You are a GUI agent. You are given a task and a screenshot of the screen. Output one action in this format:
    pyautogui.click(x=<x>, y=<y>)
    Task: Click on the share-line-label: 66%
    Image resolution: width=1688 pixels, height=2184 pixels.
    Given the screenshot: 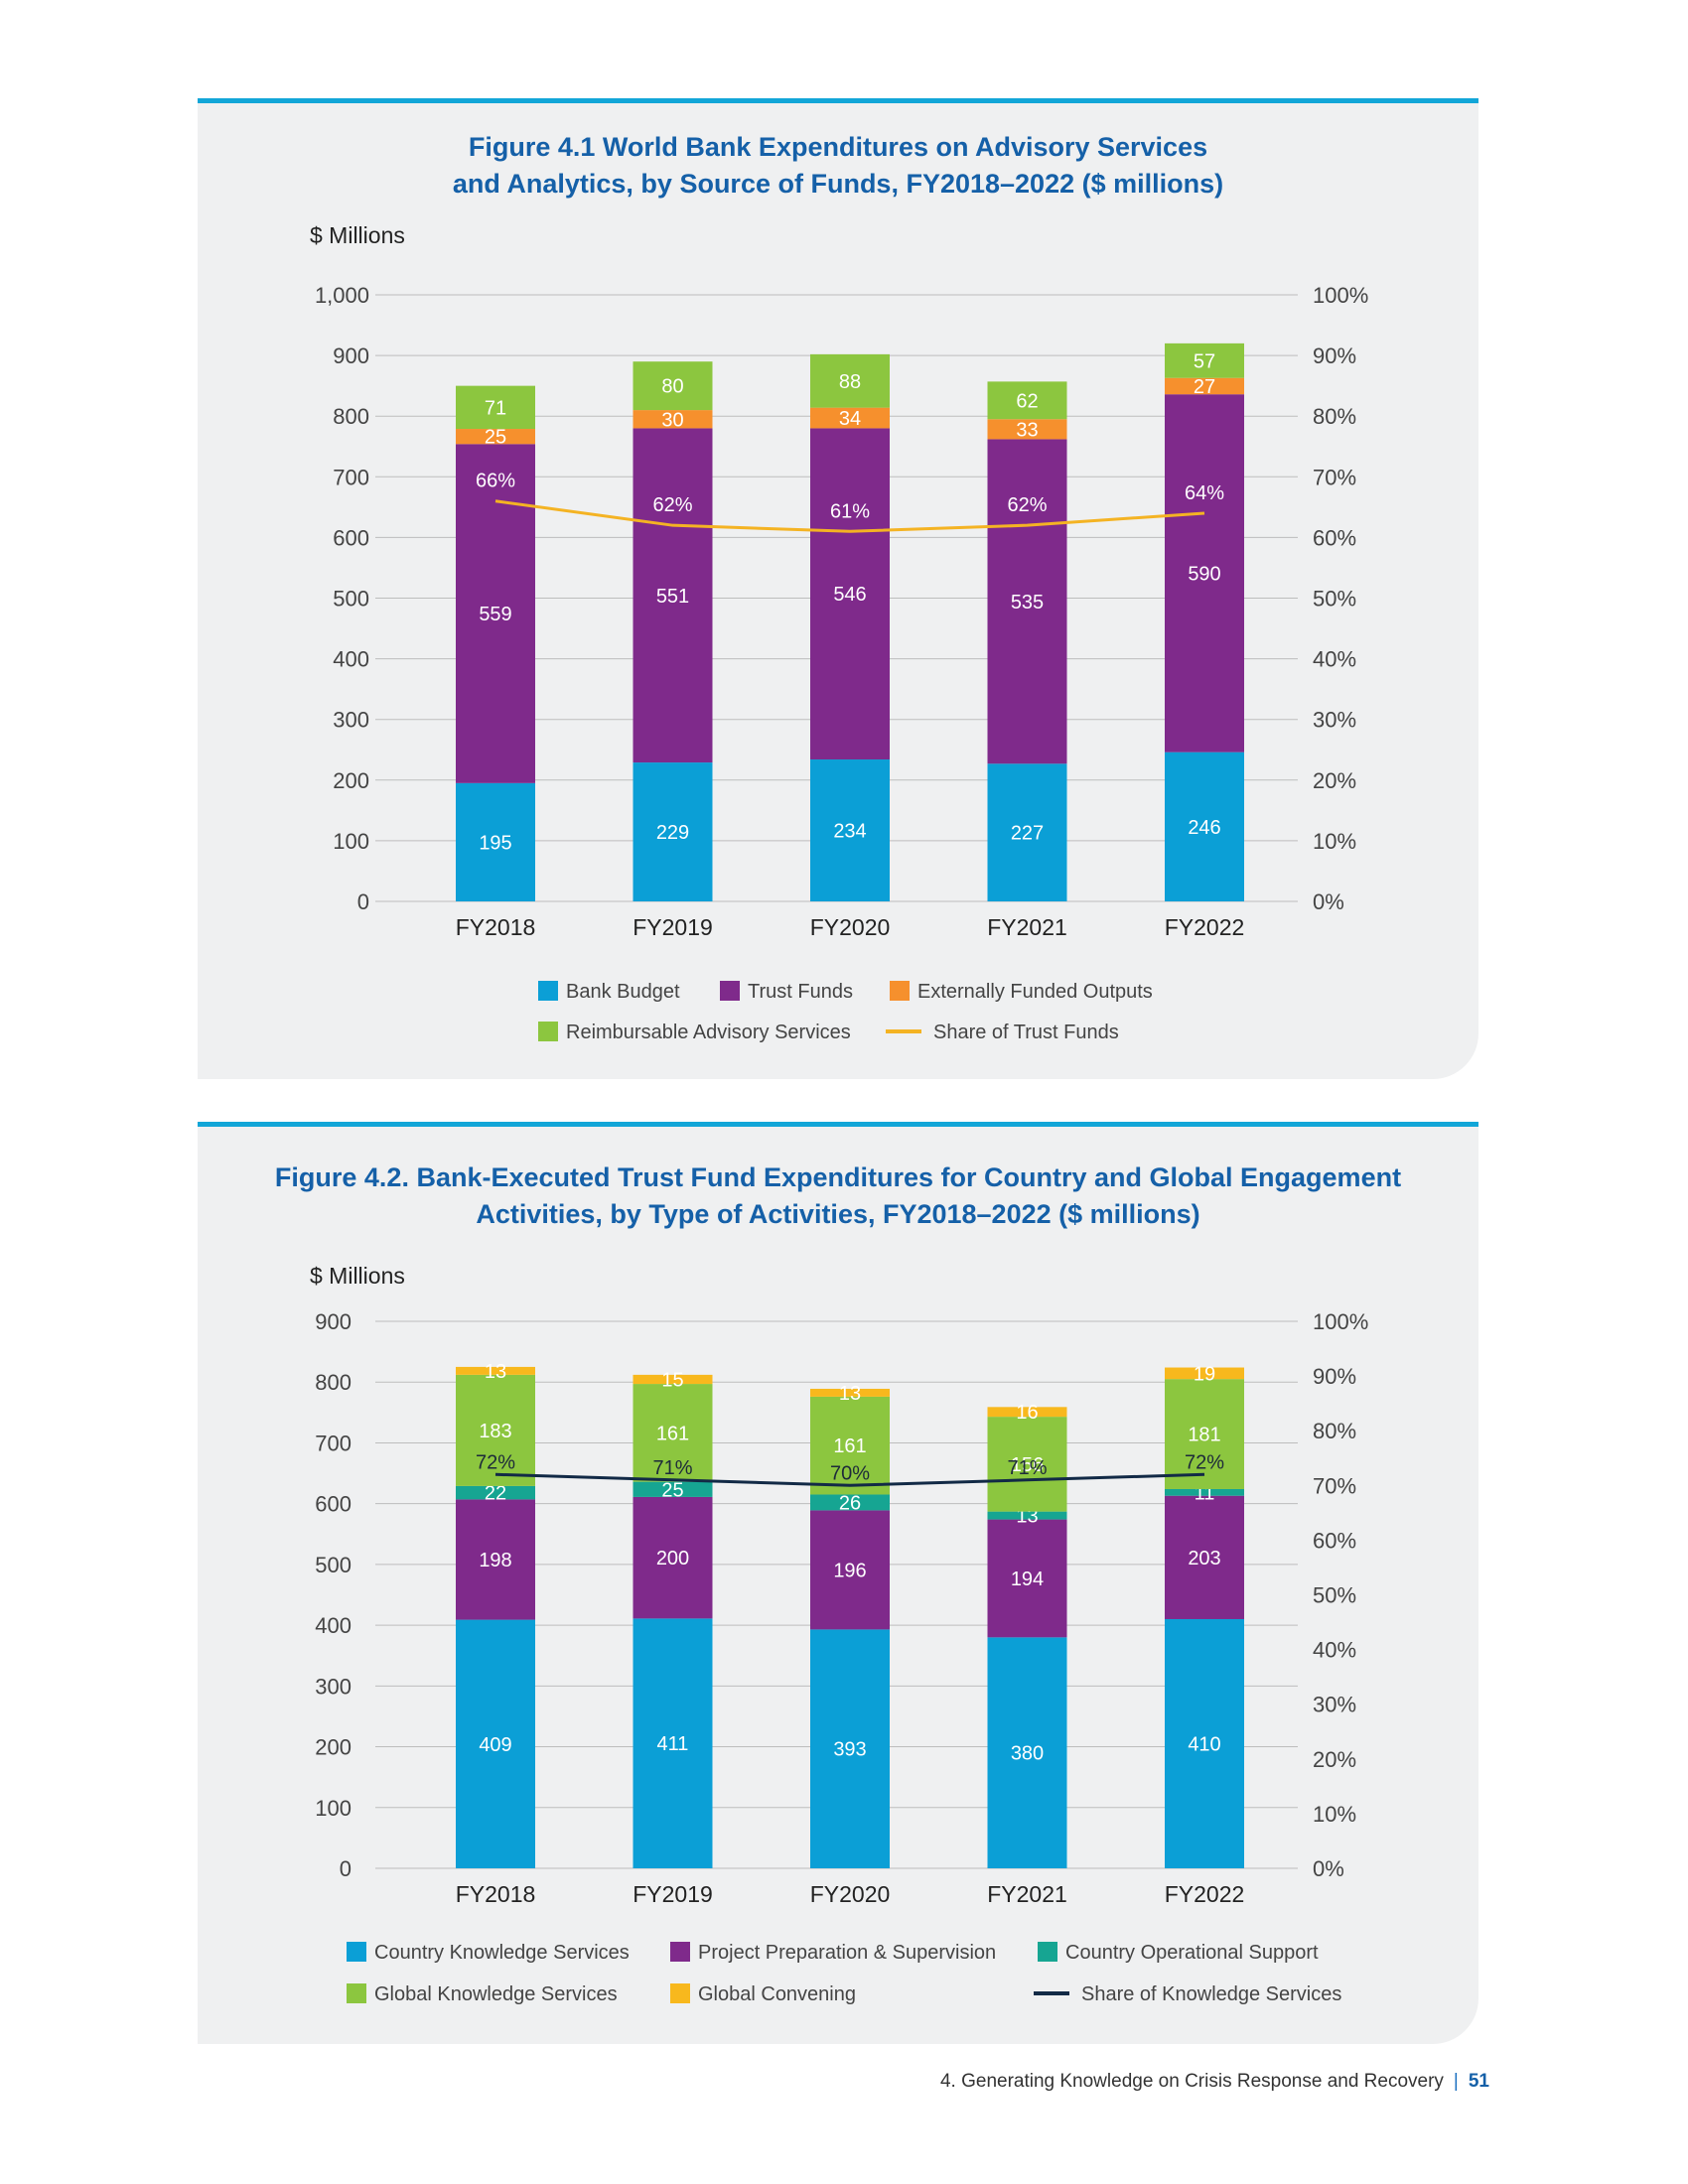 What is the action you would take?
    pyautogui.click(x=495, y=481)
    